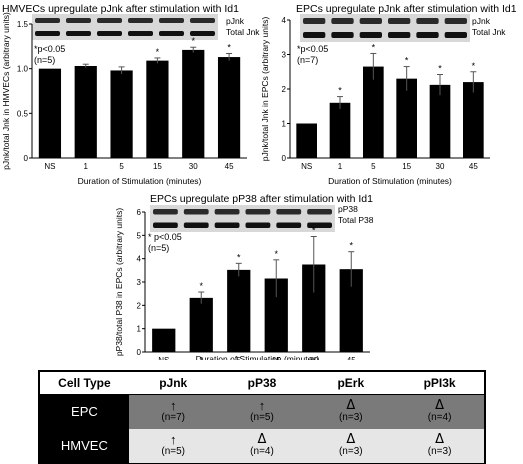 This screenshot has width=523, height=464. I want to click on y-tick-label: 1.0, so click(23, 69).